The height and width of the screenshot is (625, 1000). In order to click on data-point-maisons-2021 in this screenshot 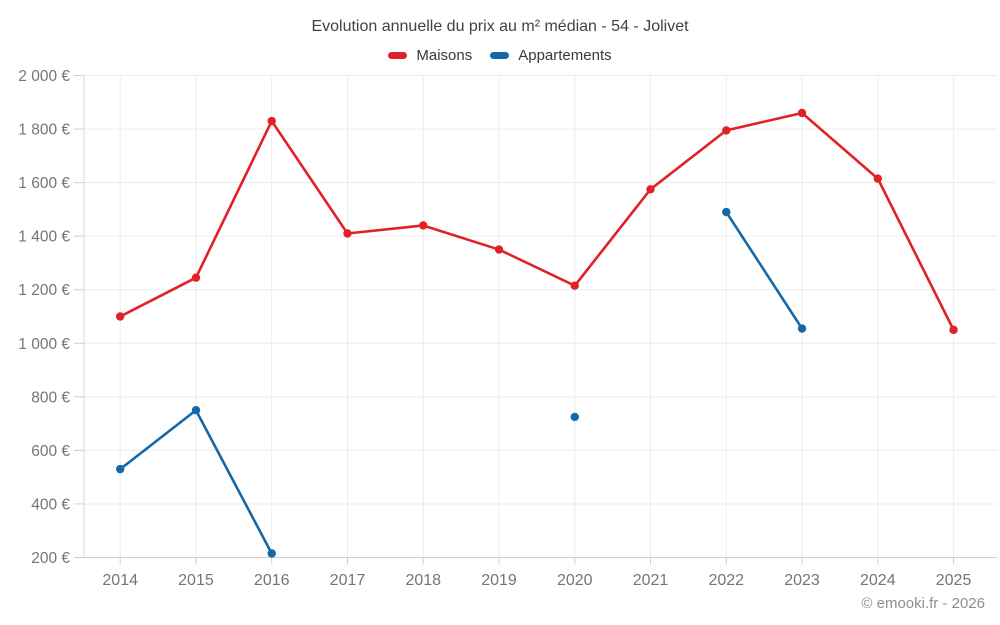, I will do `click(650, 189)`.